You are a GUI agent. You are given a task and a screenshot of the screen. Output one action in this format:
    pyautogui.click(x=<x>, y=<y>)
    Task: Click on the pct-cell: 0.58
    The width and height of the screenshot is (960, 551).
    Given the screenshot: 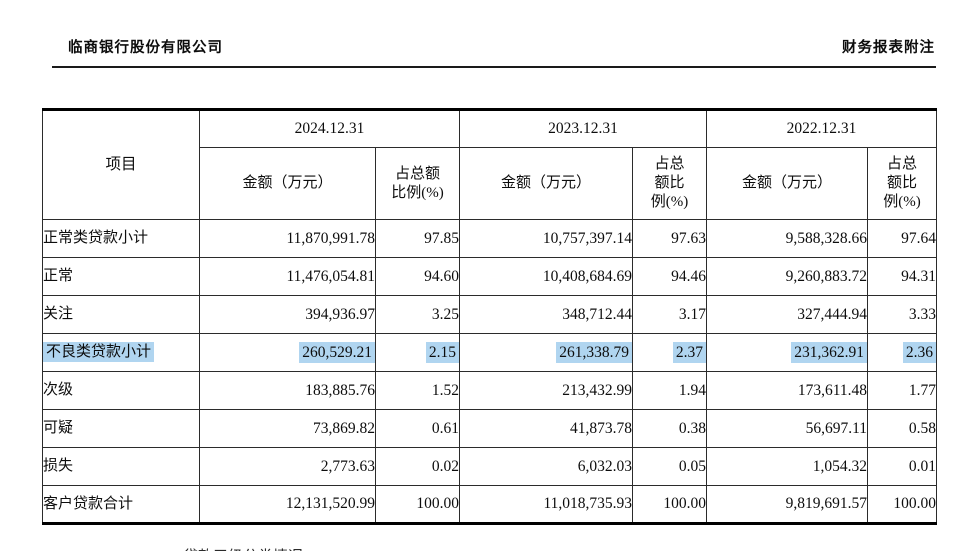 What is the action you would take?
    pyautogui.click(x=902, y=428)
    